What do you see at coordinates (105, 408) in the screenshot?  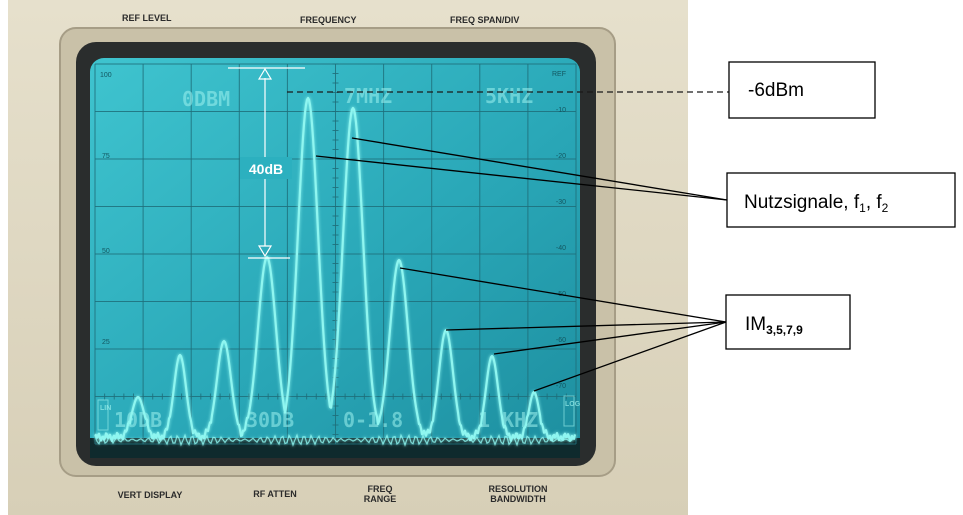 I see `lin-tag: LIN` at bounding box center [105, 408].